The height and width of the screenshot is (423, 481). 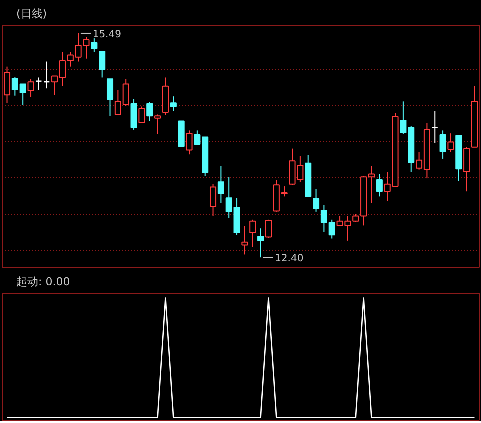 What do you see at coordinates (32, 14) in the screenshot?
I see `chart-title: (日线)` at bounding box center [32, 14].